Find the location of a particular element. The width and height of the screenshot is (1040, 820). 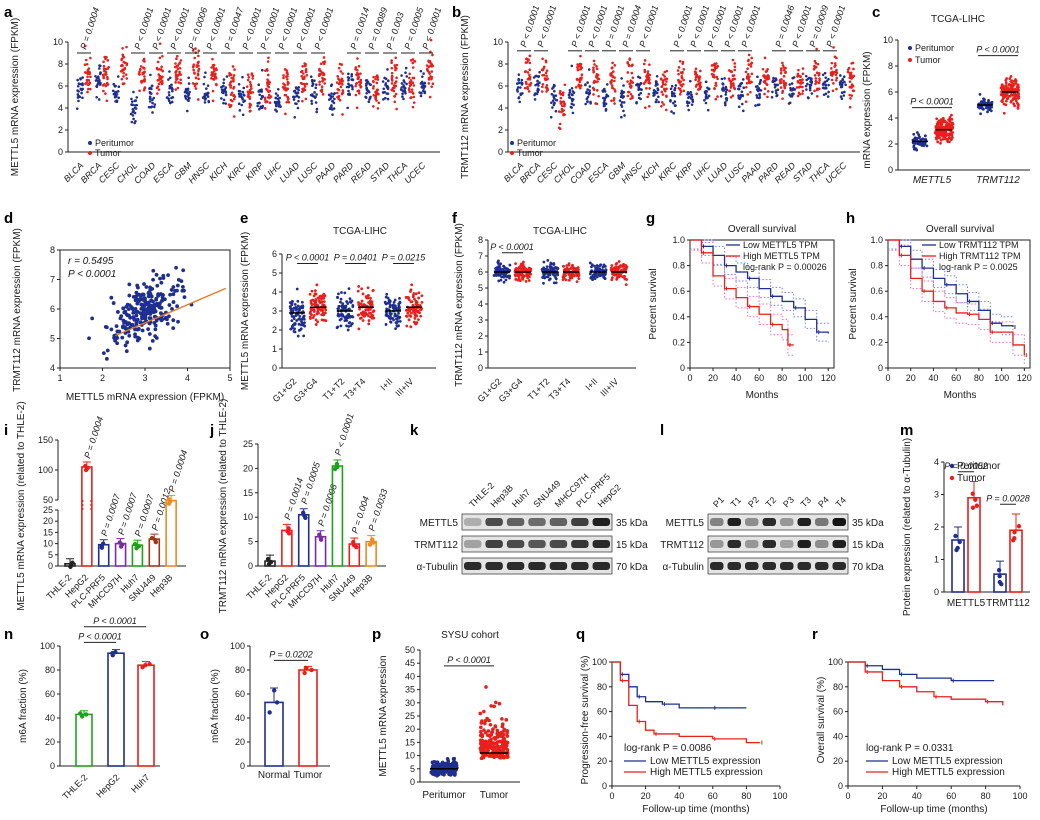

panel-d-x-tick-label: 4 is located at coordinates (187, 378).